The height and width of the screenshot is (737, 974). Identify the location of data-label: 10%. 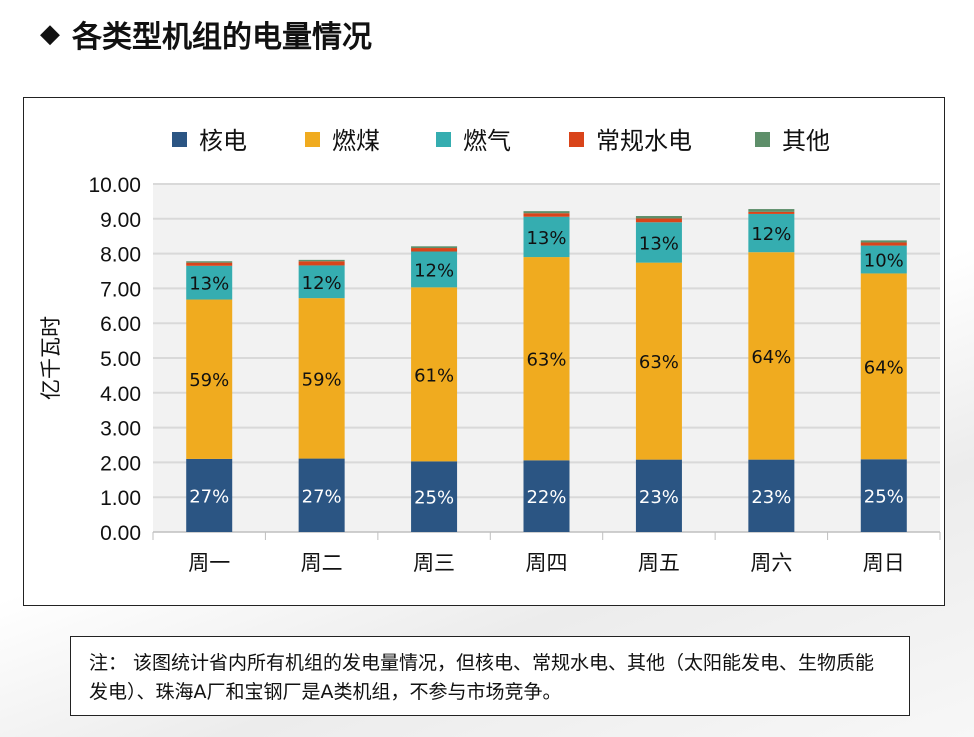
(884, 261).